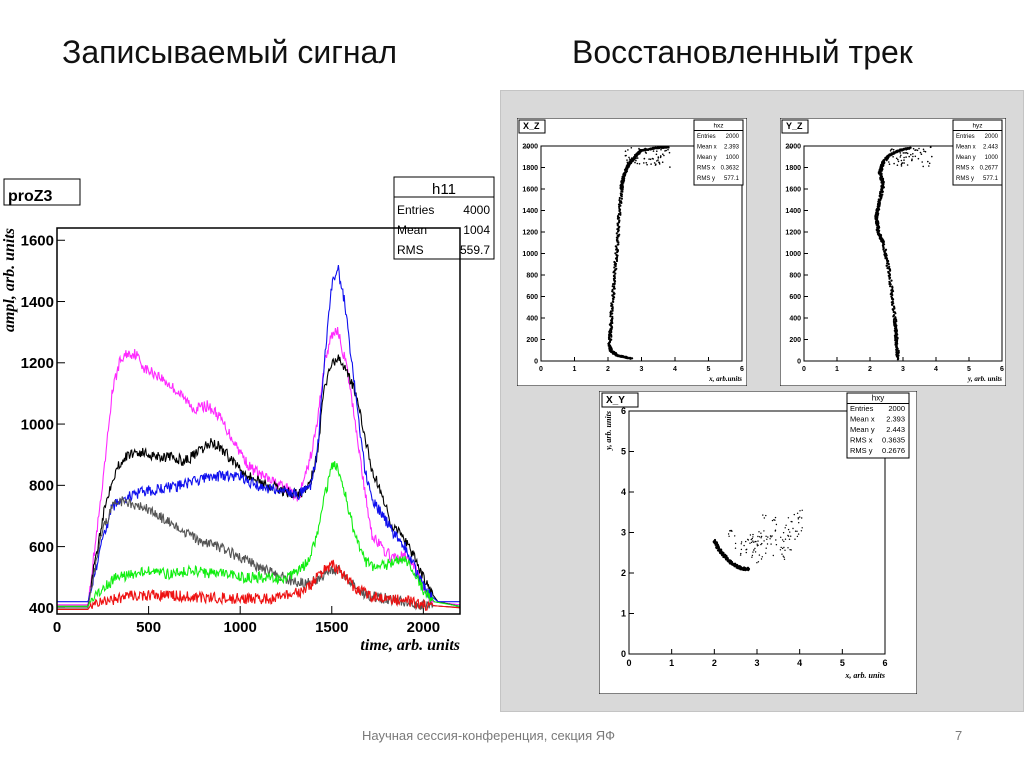 The width and height of the screenshot is (1024, 768). What do you see at coordinates (959, 735) in the screenshot?
I see `page-number: 7` at bounding box center [959, 735].